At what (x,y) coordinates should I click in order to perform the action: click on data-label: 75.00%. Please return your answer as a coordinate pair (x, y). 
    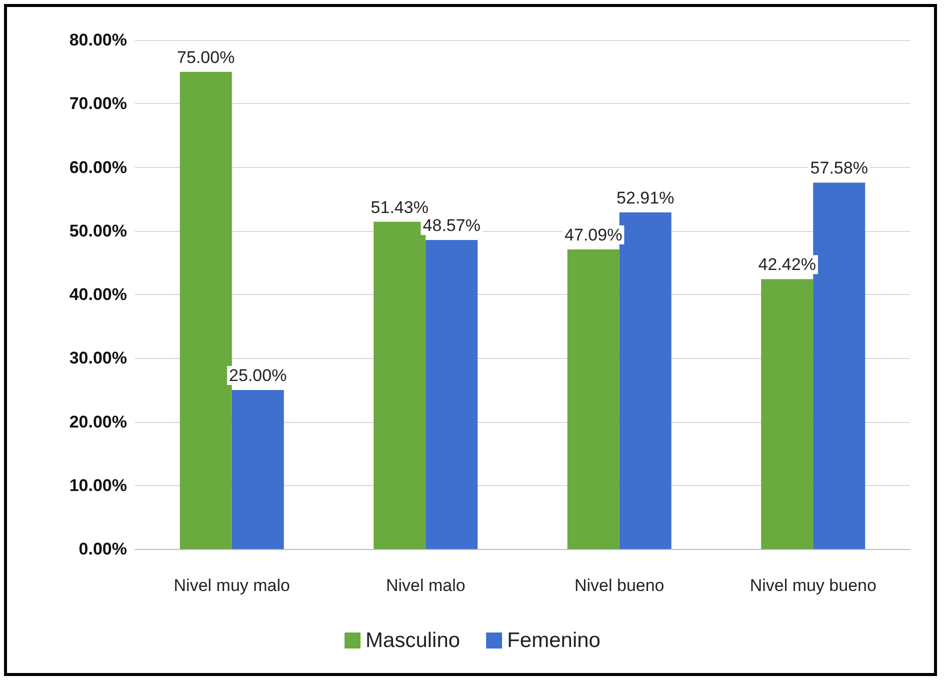
    Looking at the image, I should click on (206, 57).